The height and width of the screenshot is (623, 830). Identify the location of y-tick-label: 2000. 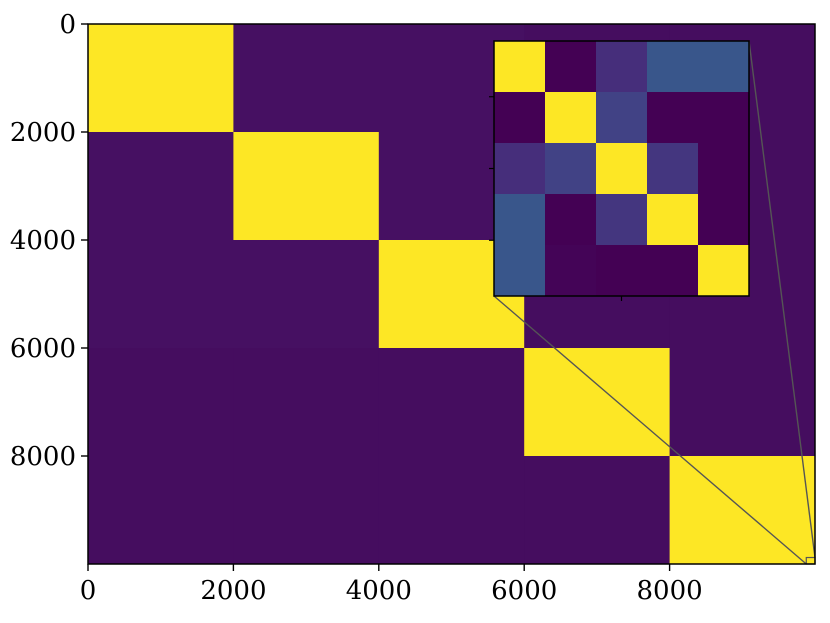
(43, 133).